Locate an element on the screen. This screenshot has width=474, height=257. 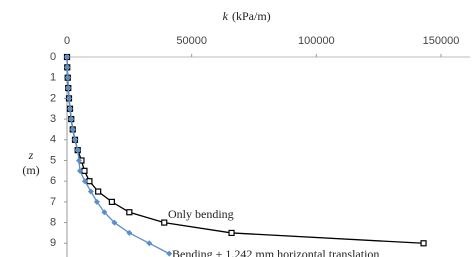
y-axis-unit: (m) is located at coordinates (30, 170).